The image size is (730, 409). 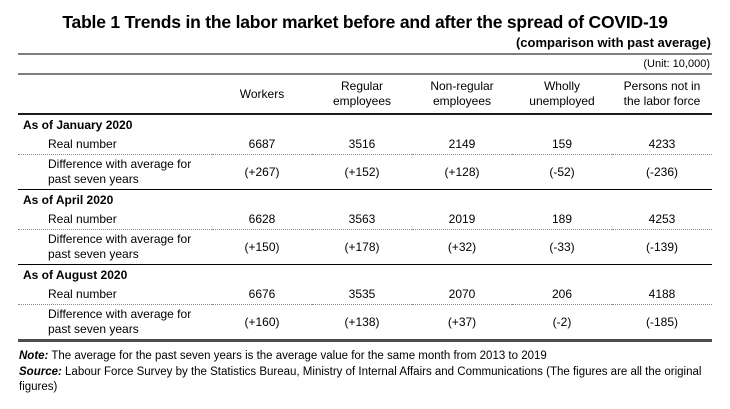 I want to click on value-cell: 4253, so click(x=662, y=220).